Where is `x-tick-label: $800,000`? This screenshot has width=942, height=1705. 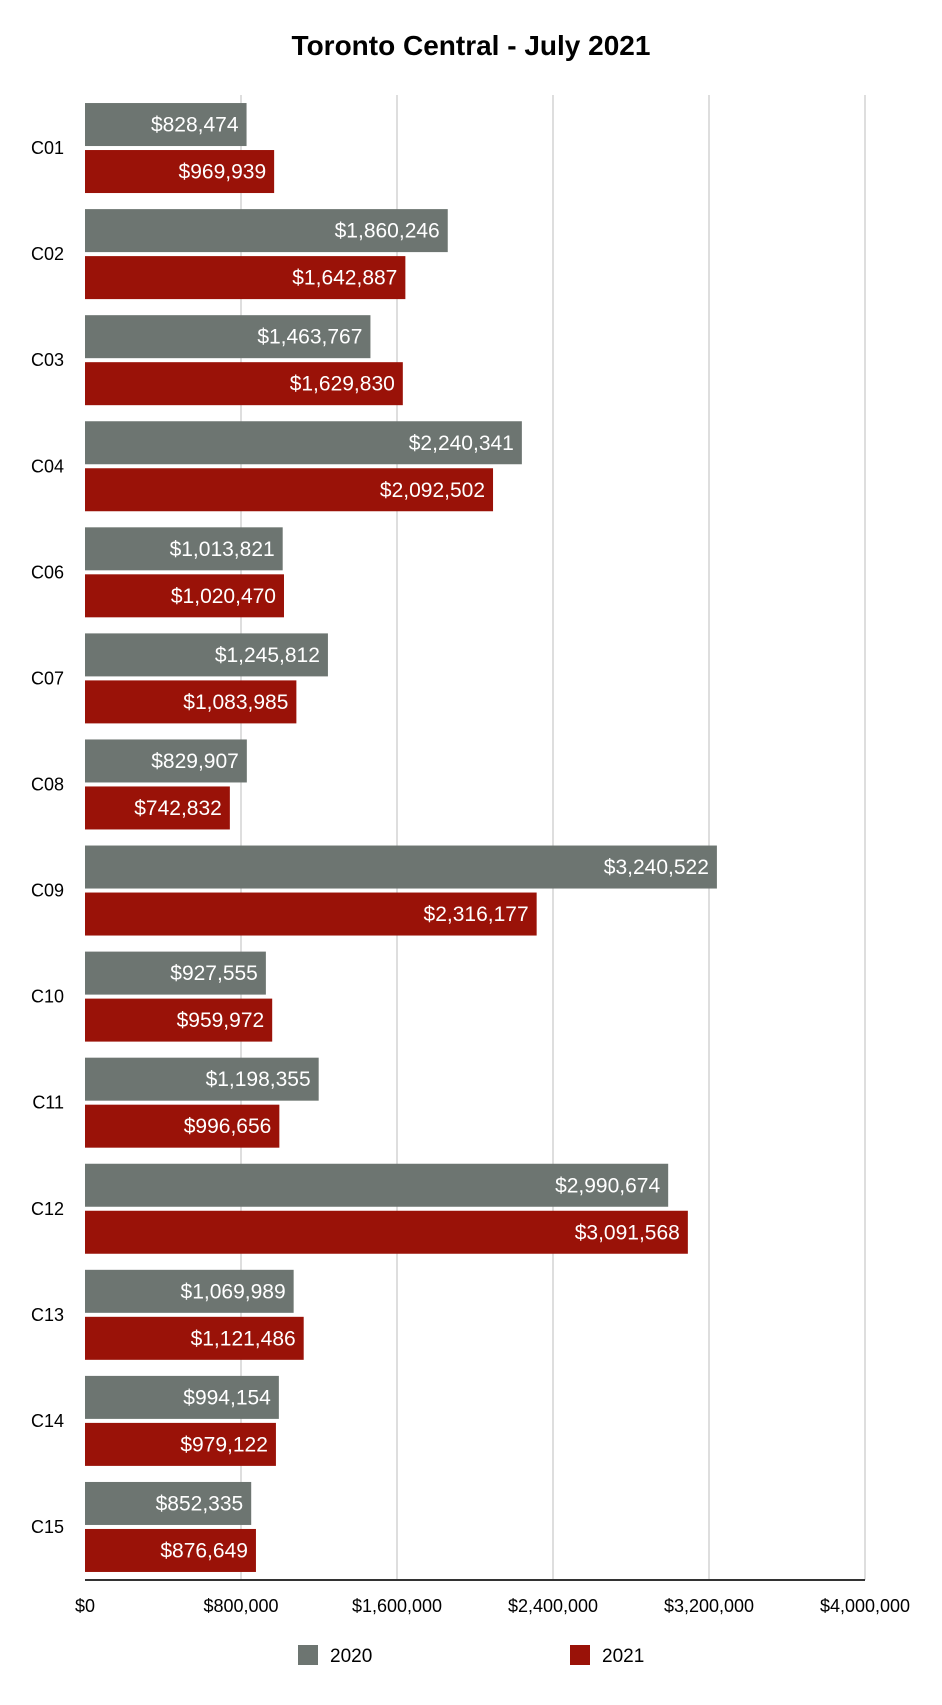 x-tick-label: $800,000 is located at coordinates (240, 1606).